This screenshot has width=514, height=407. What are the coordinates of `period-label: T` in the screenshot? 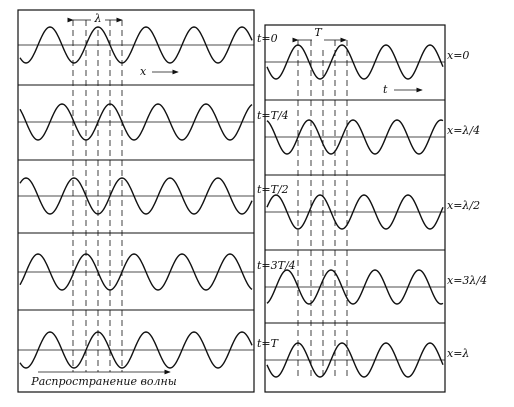 It's located at (318, 32).